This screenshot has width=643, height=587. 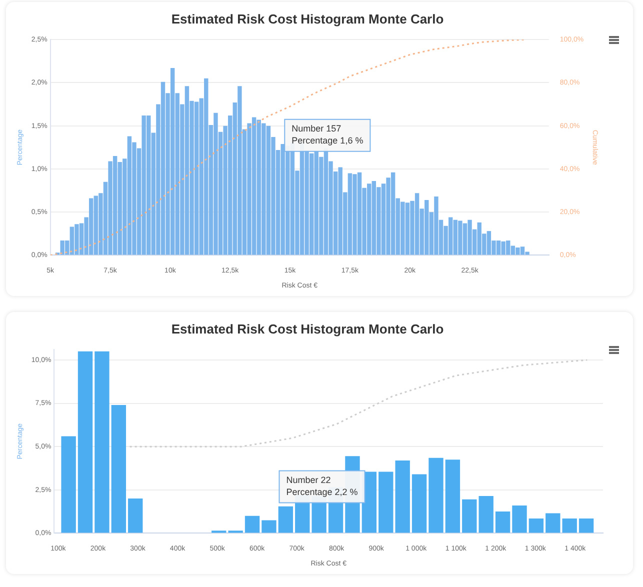 I want to click on annotation: Number 22, so click(x=308, y=479).